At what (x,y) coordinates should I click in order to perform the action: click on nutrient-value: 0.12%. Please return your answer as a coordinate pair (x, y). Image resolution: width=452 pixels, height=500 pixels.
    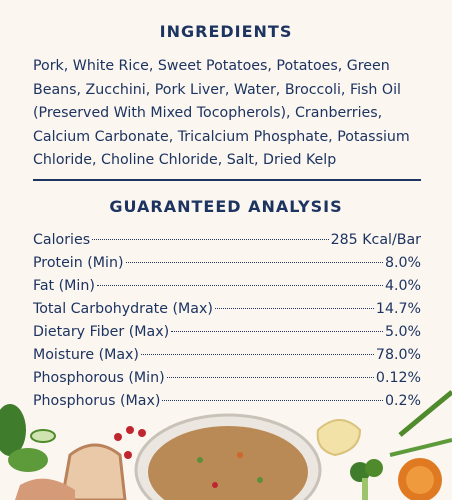
    Looking at the image, I should click on (398, 378).